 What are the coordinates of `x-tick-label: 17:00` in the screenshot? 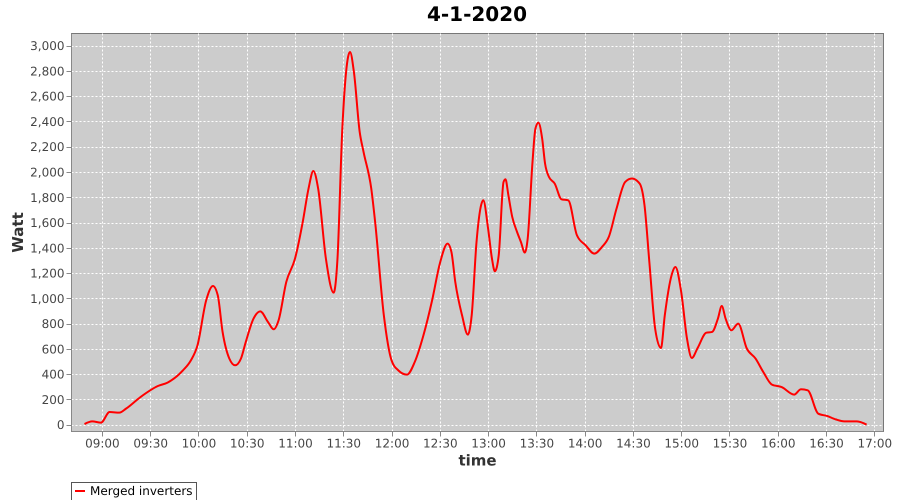 It's located at (875, 443).